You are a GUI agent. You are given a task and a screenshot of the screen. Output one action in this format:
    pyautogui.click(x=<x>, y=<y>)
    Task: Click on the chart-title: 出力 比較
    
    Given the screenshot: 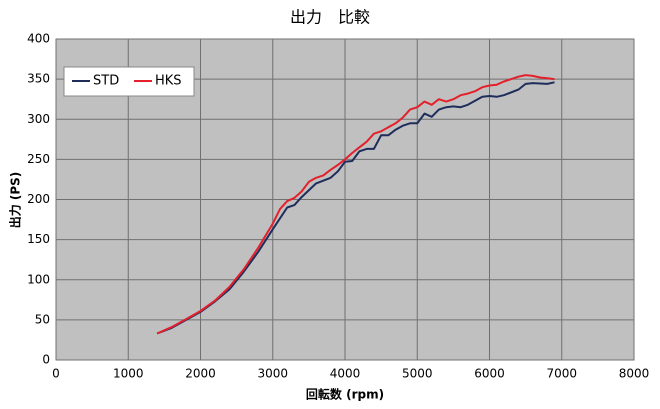 What is the action you would take?
    pyautogui.click(x=330, y=17)
    